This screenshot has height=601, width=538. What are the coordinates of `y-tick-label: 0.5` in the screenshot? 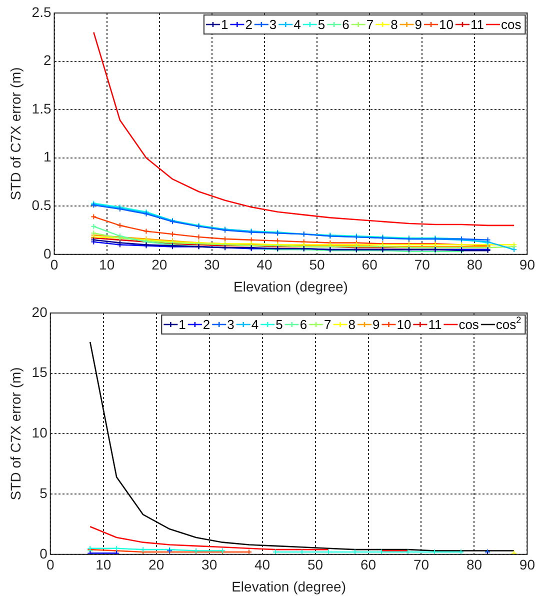 It's located at (42, 204).